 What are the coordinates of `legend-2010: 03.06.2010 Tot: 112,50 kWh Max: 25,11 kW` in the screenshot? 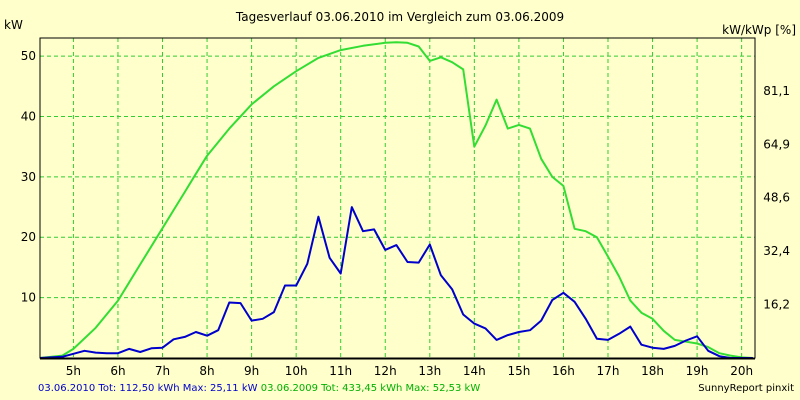 It's located at (148, 388).